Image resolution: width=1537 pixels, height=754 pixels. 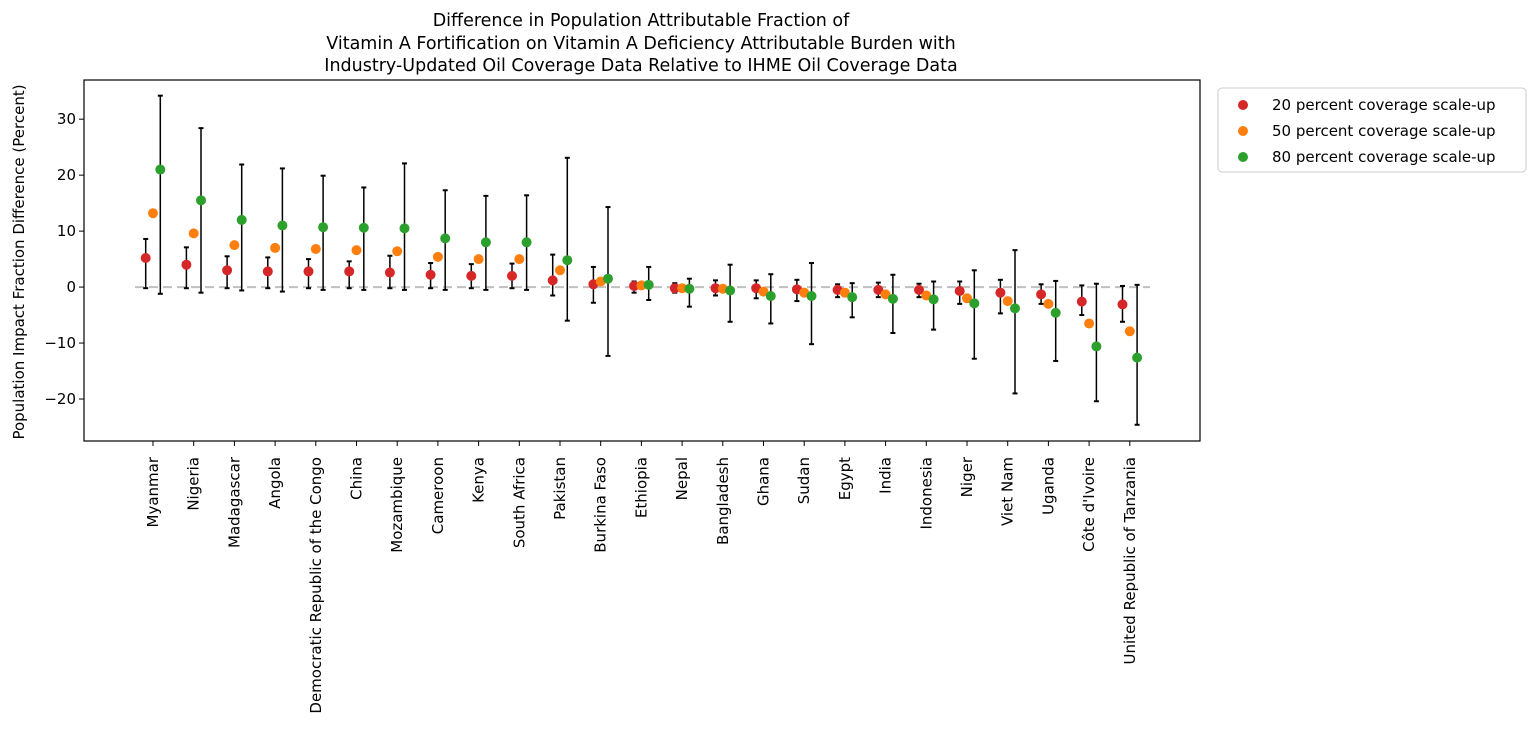 What do you see at coordinates (804, 480) in the screenshot?
I see `x-tick-label: Sudan` at bounding box center [804, 480].